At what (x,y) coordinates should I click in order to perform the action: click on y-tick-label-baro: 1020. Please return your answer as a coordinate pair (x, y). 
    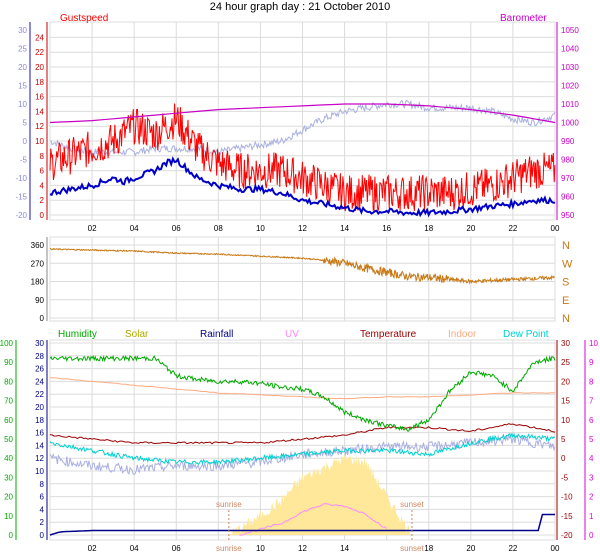
    Looking at the image, I should click on (570, 86).